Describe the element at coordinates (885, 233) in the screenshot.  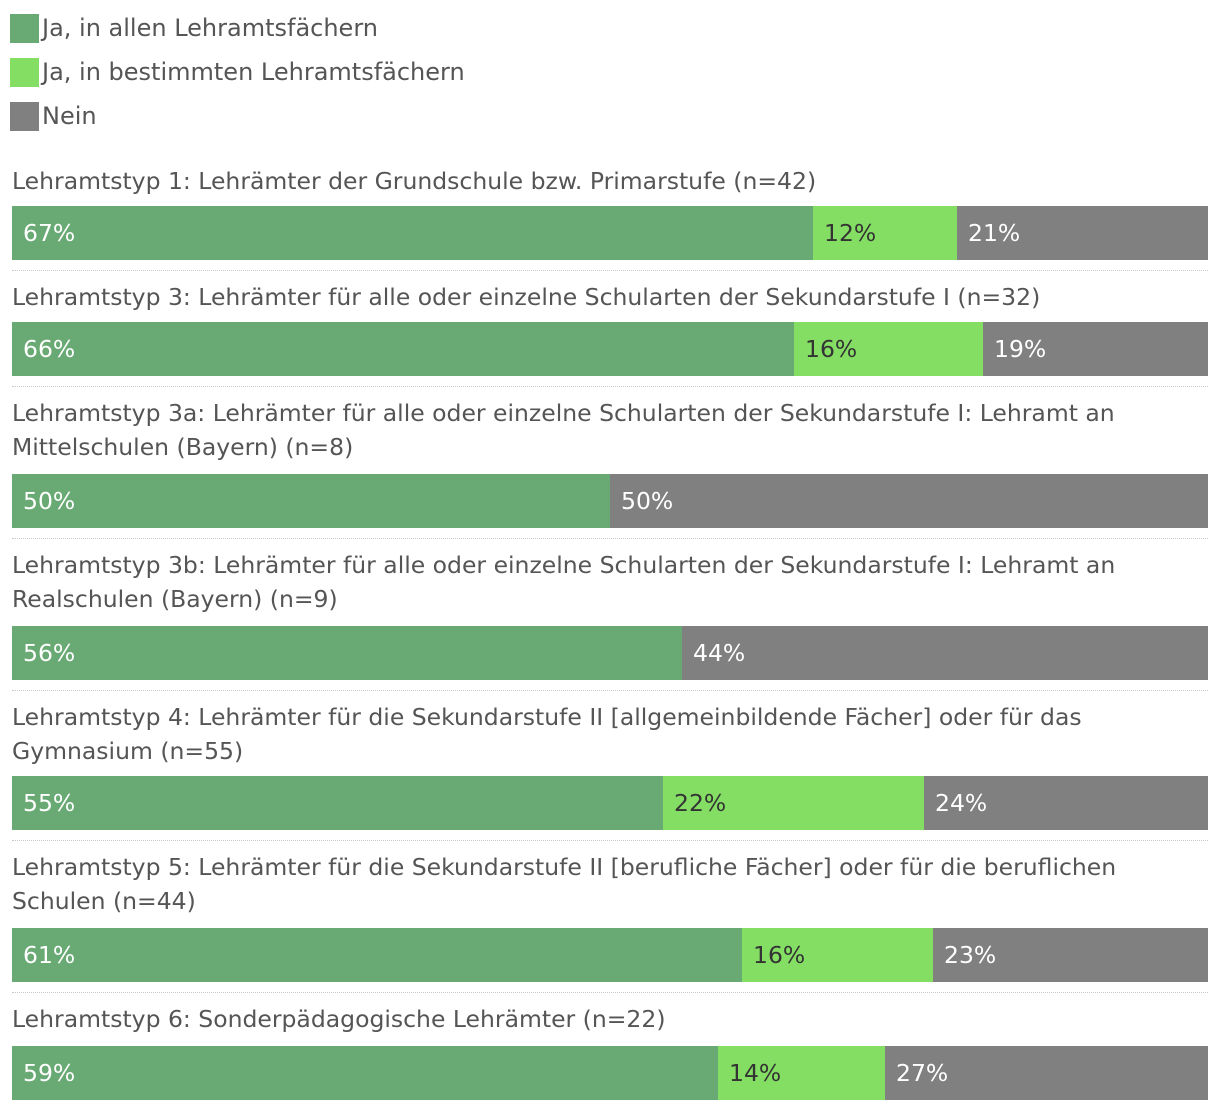
I see `bar-segment-some: 12%` at that location.